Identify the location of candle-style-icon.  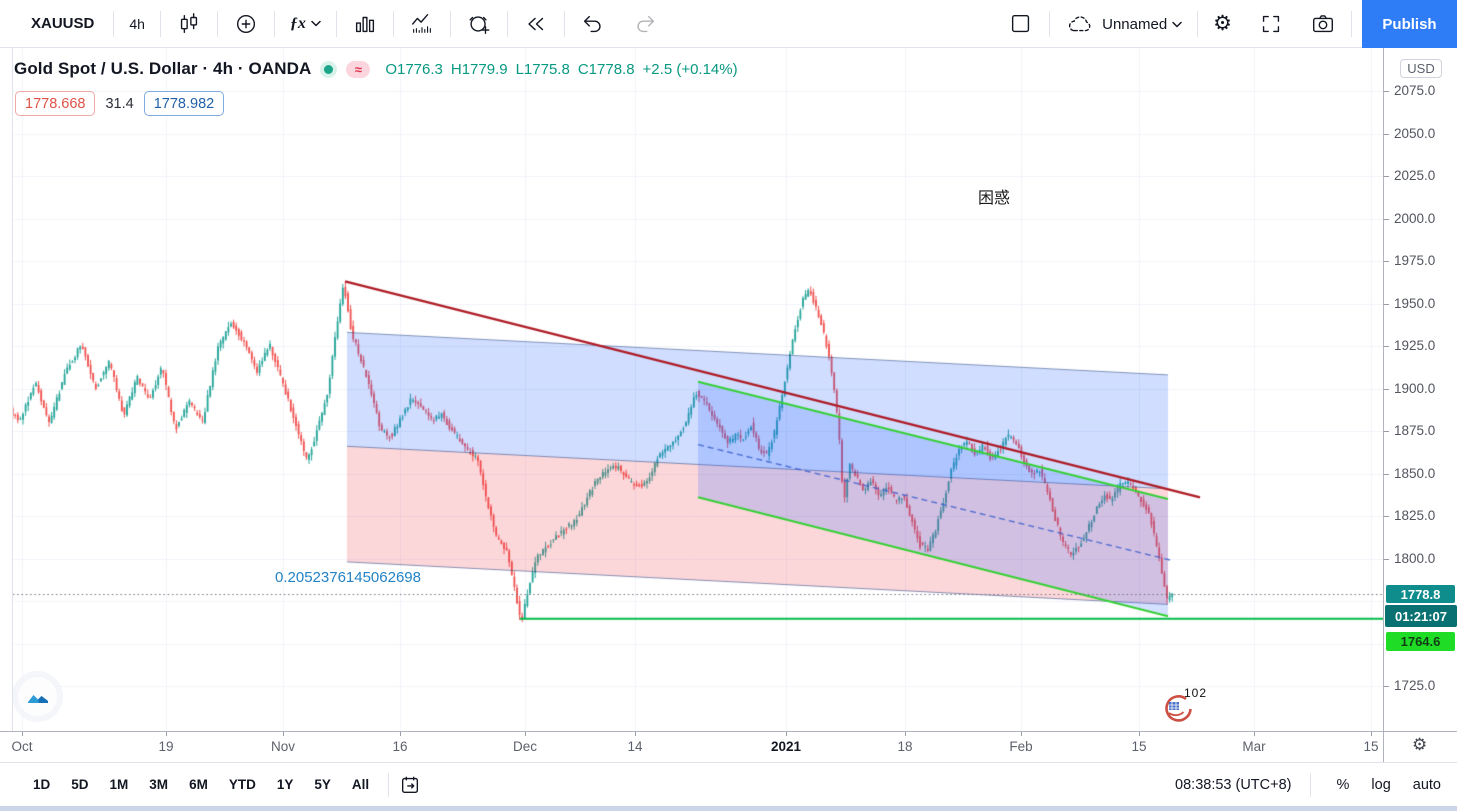
(189, 24).